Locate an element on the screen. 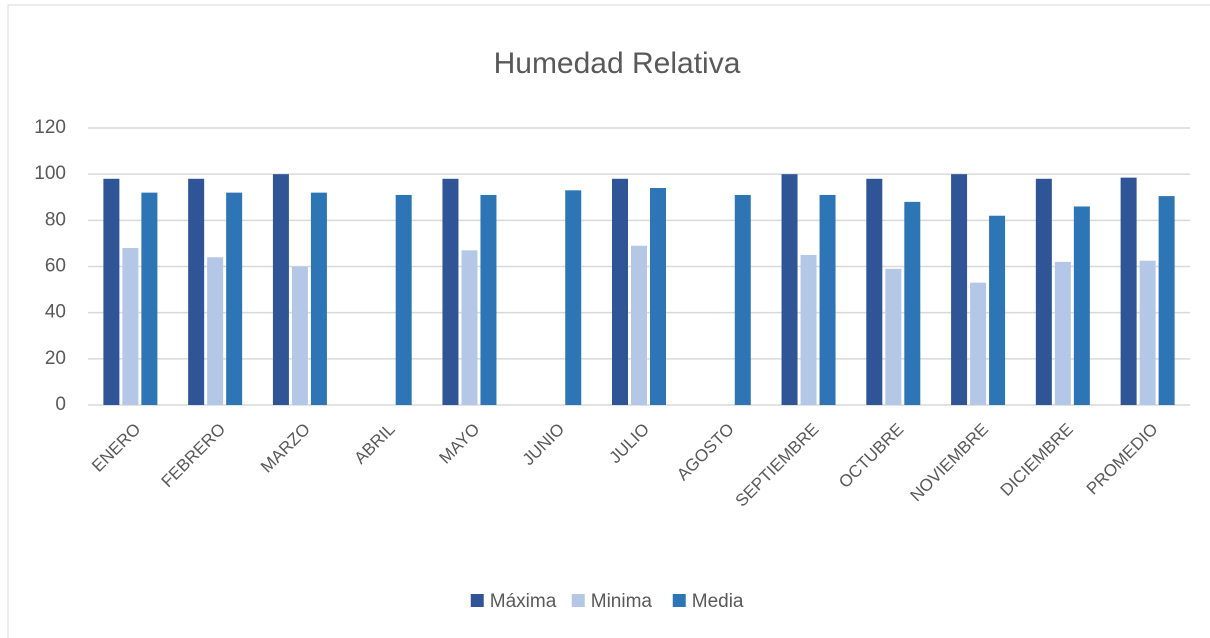 The height and width of the screenshot is (638, 1210). y-tick-label: 120 is located at coordinates (50, 127).